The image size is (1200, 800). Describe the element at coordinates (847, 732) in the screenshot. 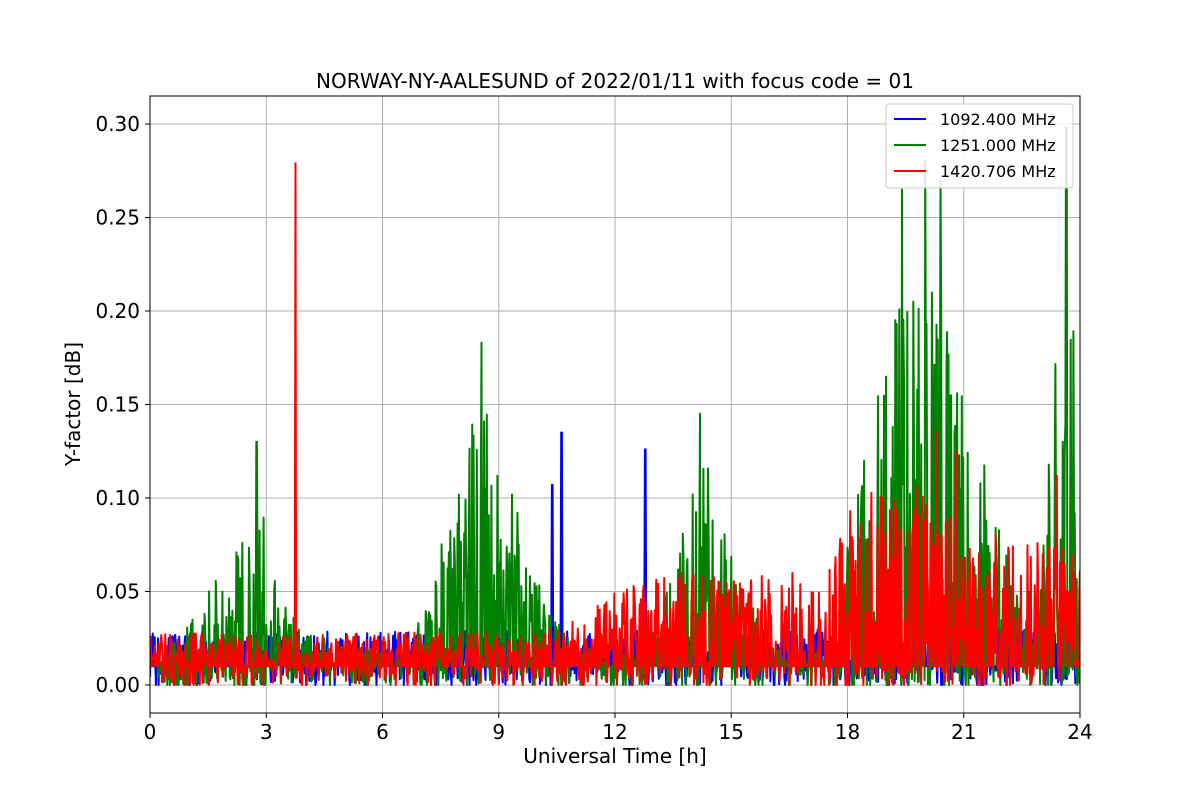

I see `x-tick-label: 18` at that location.